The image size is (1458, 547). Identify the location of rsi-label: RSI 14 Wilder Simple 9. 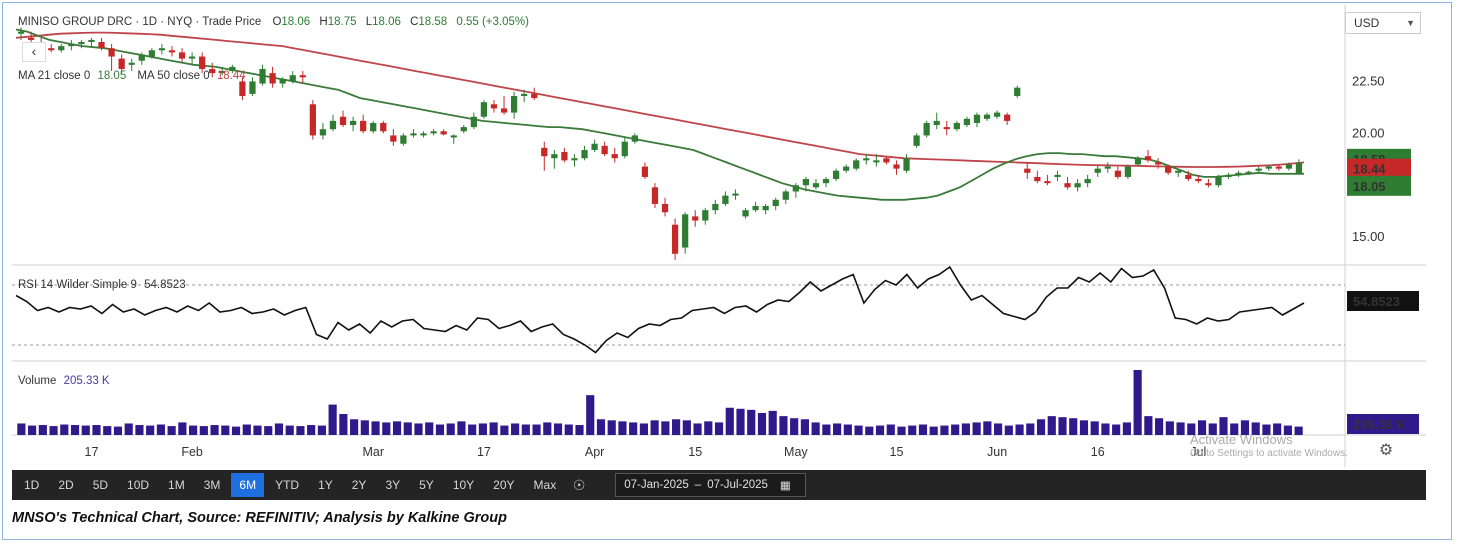
(77, 285).